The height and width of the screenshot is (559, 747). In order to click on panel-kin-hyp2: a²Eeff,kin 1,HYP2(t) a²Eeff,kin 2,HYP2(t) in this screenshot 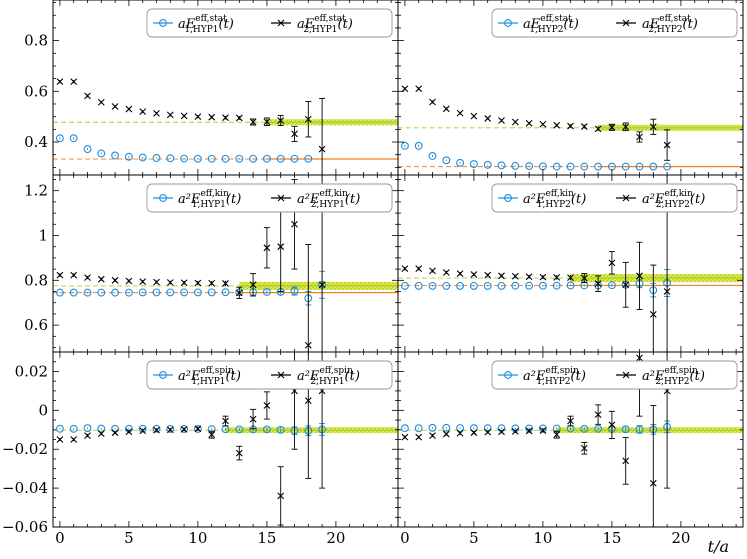, I will do `click(570, 263)`.